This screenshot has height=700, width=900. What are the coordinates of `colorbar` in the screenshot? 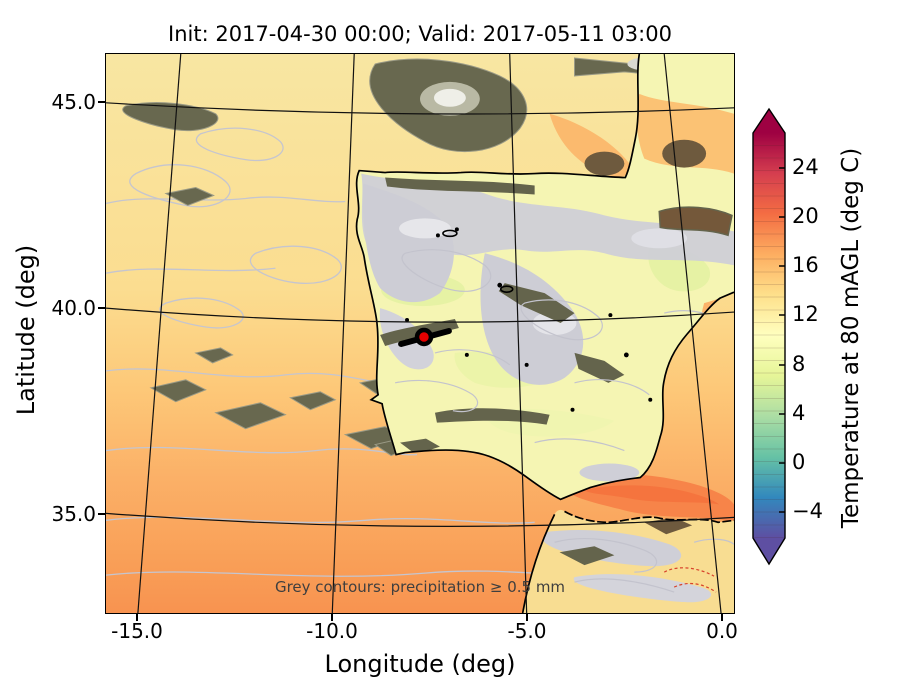 It's located at (769, 336).